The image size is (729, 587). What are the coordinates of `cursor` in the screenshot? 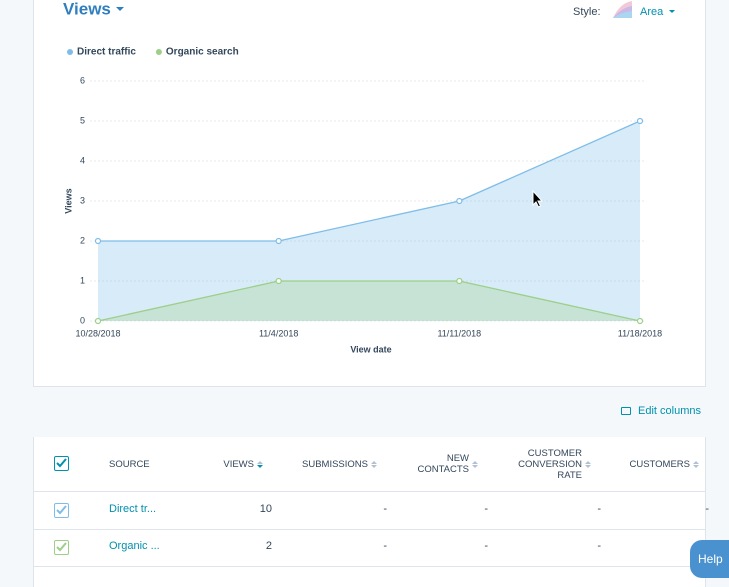 It's located at (538, 198).